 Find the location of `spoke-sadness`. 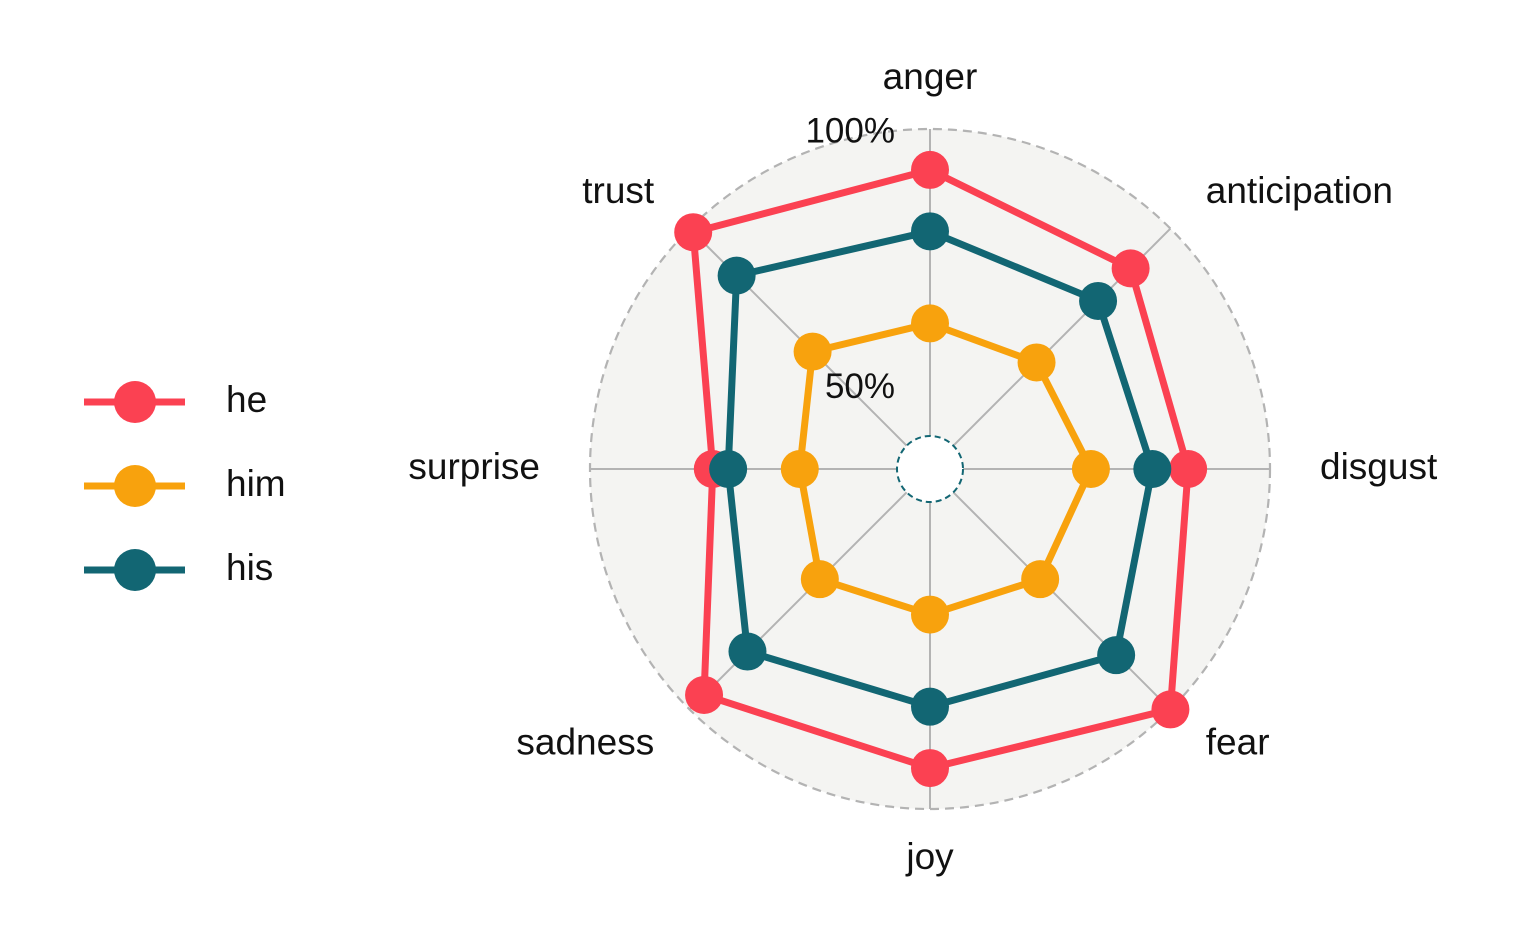

spoke-sadness is located at coordinates (798, 601).